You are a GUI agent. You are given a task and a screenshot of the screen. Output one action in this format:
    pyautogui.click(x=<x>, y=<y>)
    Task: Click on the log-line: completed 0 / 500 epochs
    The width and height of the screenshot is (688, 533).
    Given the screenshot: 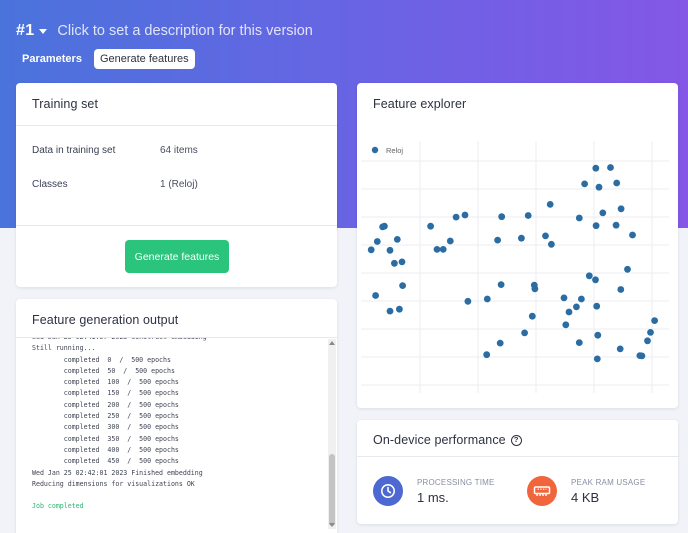 What is the action you would take?
    pyautogui.click(x=101, y=359)
    